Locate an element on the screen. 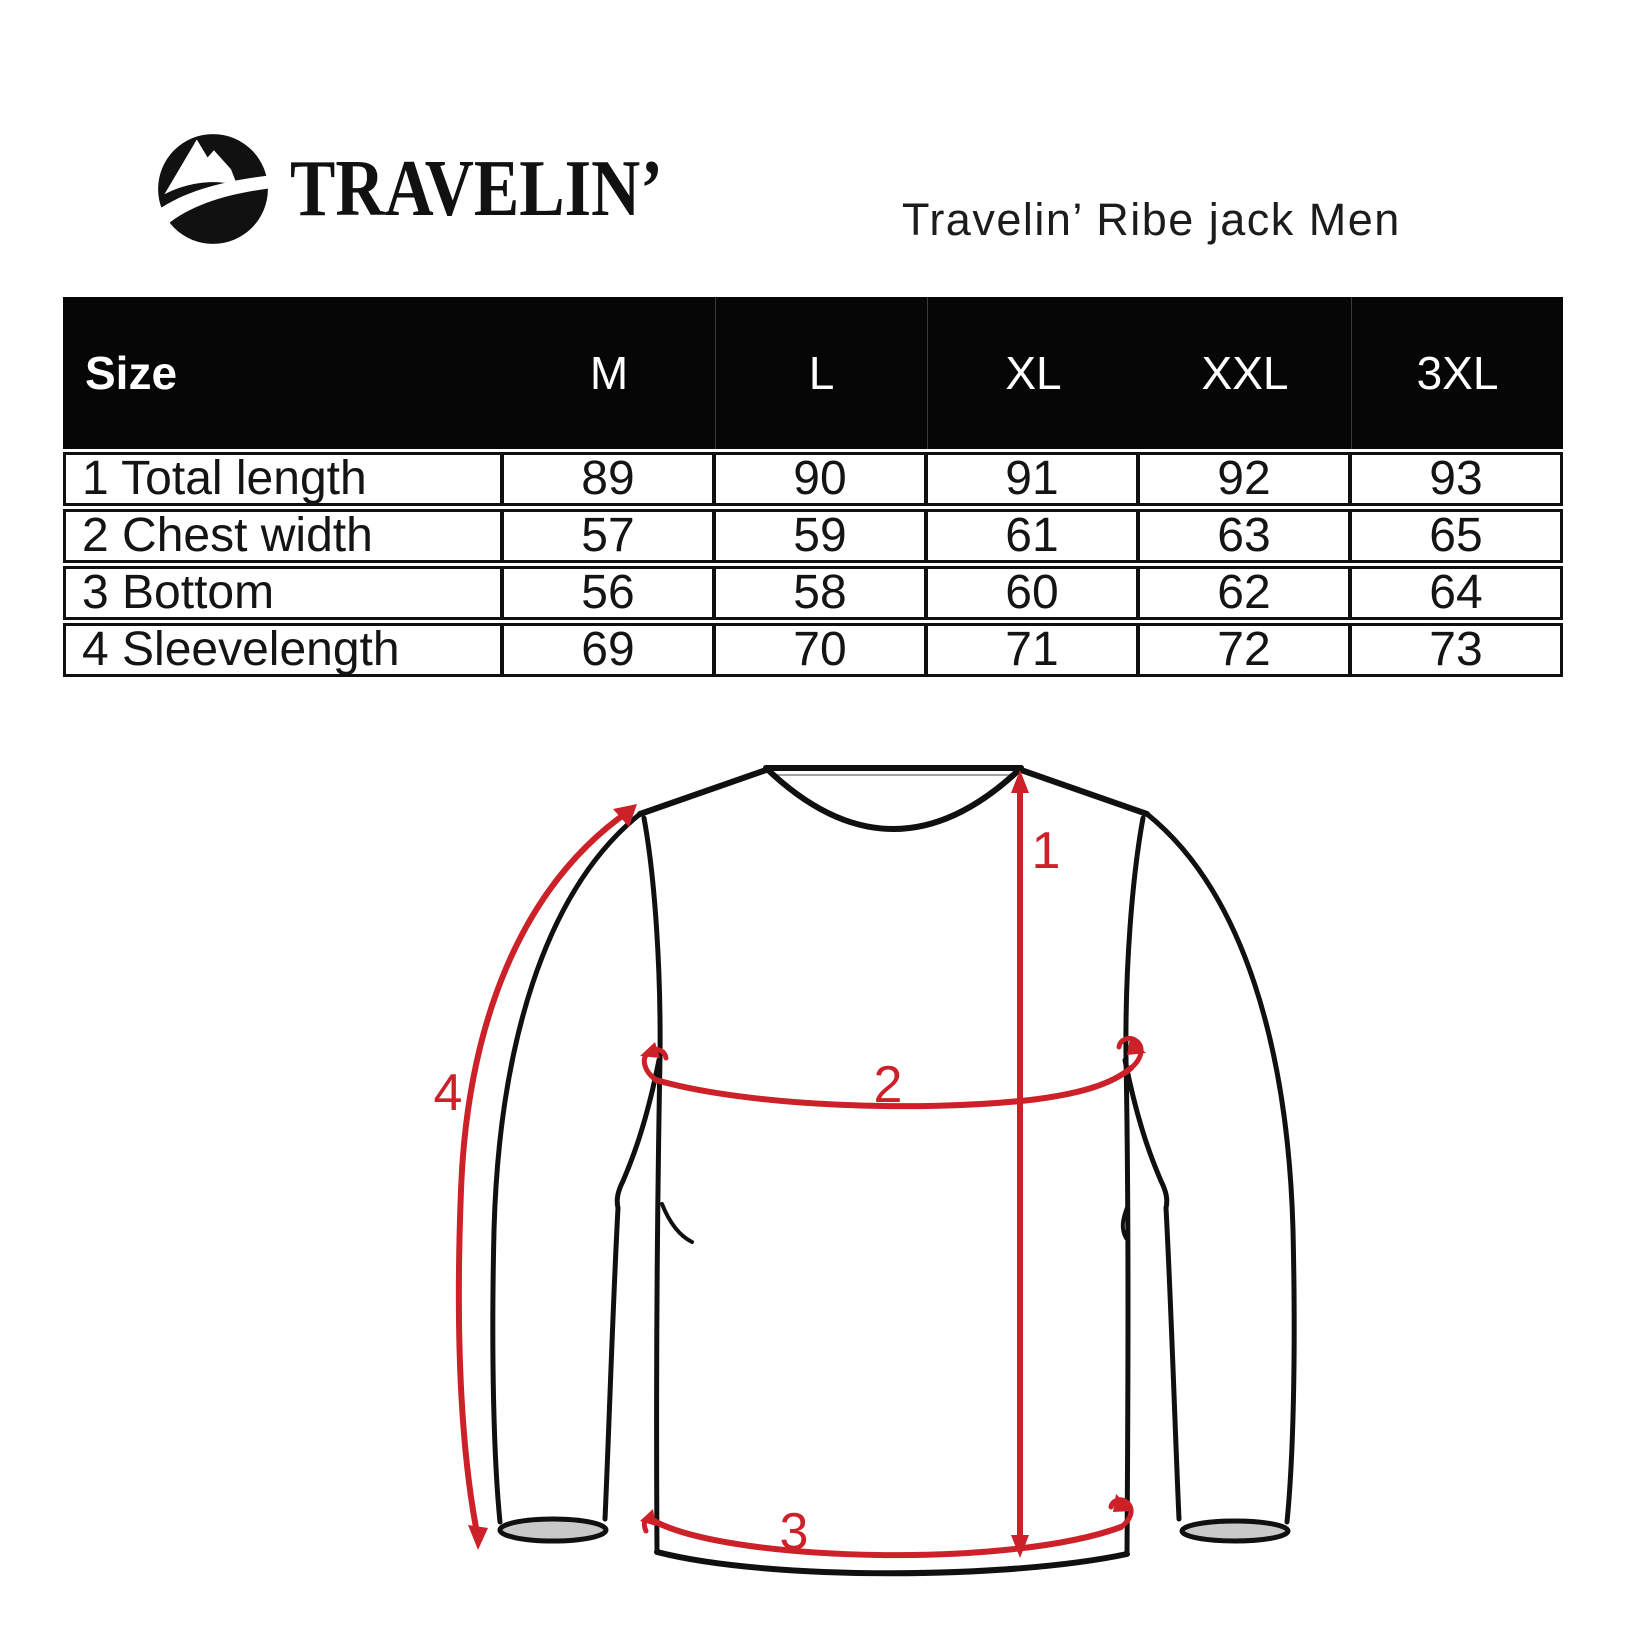 The image size is (1643, 1643). left-armhole-seam is located at coordinates (652, 938).